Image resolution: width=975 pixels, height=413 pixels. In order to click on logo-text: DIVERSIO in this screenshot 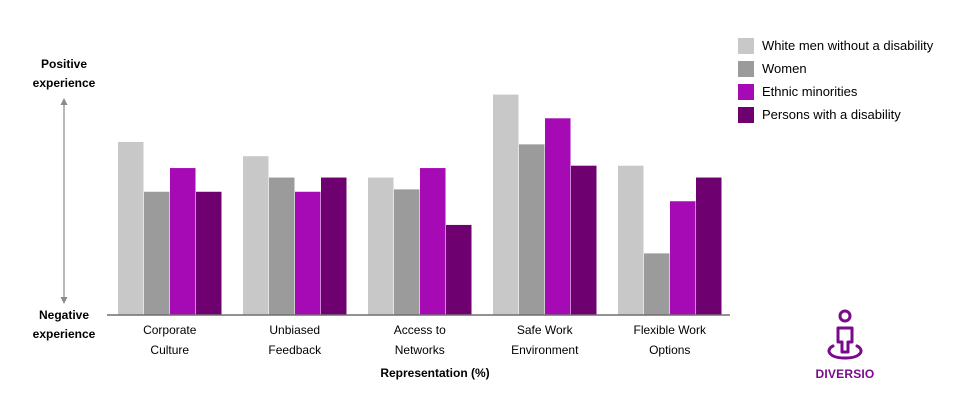, I will do `click(845, 374)`.